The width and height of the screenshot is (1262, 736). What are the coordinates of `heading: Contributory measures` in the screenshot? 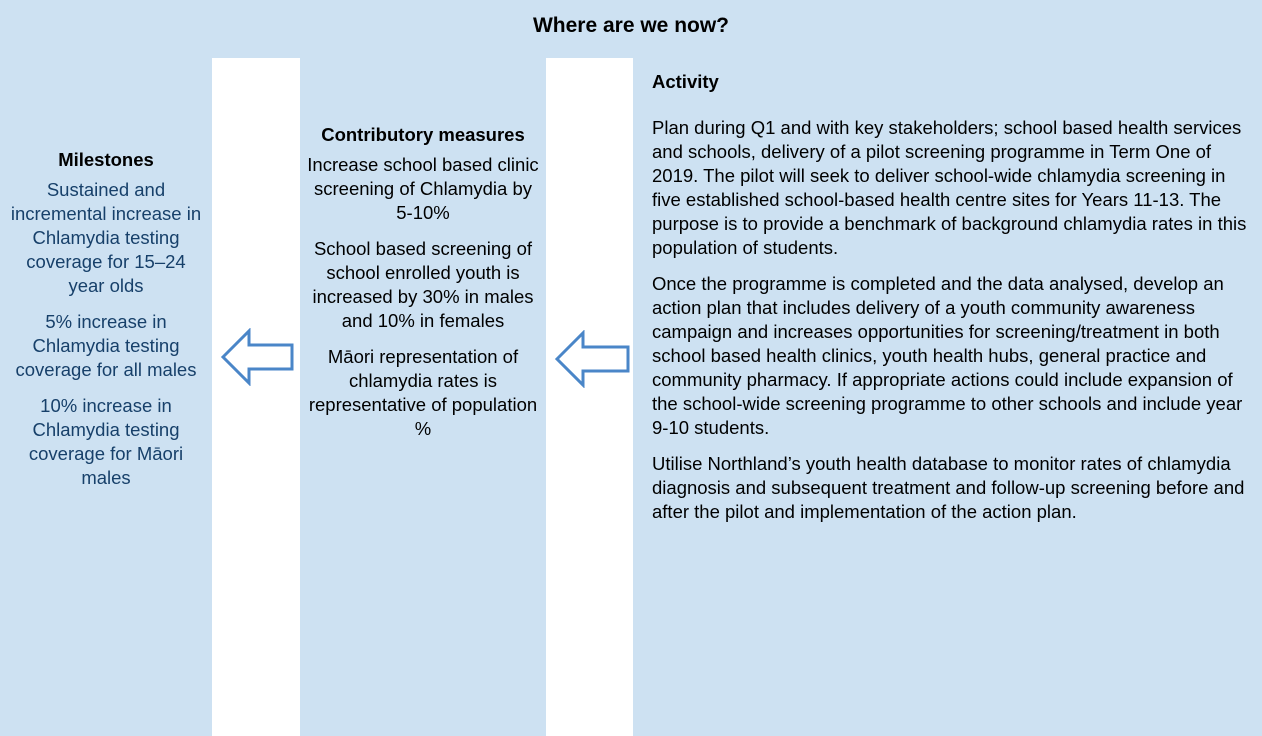 It's located at (423, 134).